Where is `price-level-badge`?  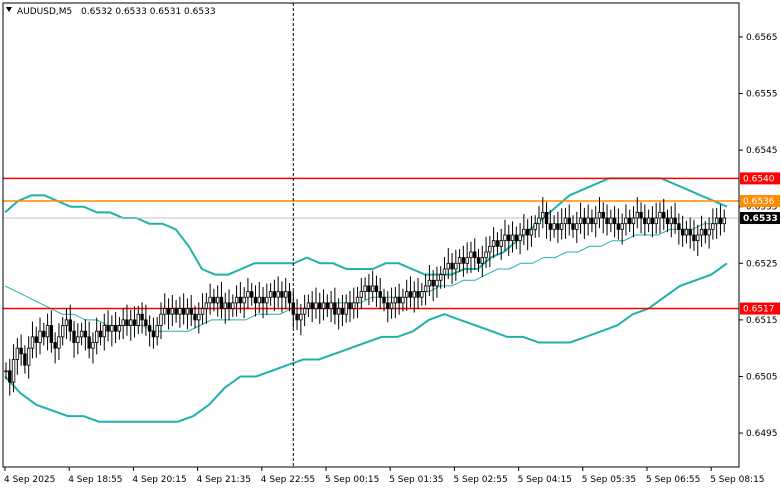
price-level-badge is located at coordinates (760, 178).